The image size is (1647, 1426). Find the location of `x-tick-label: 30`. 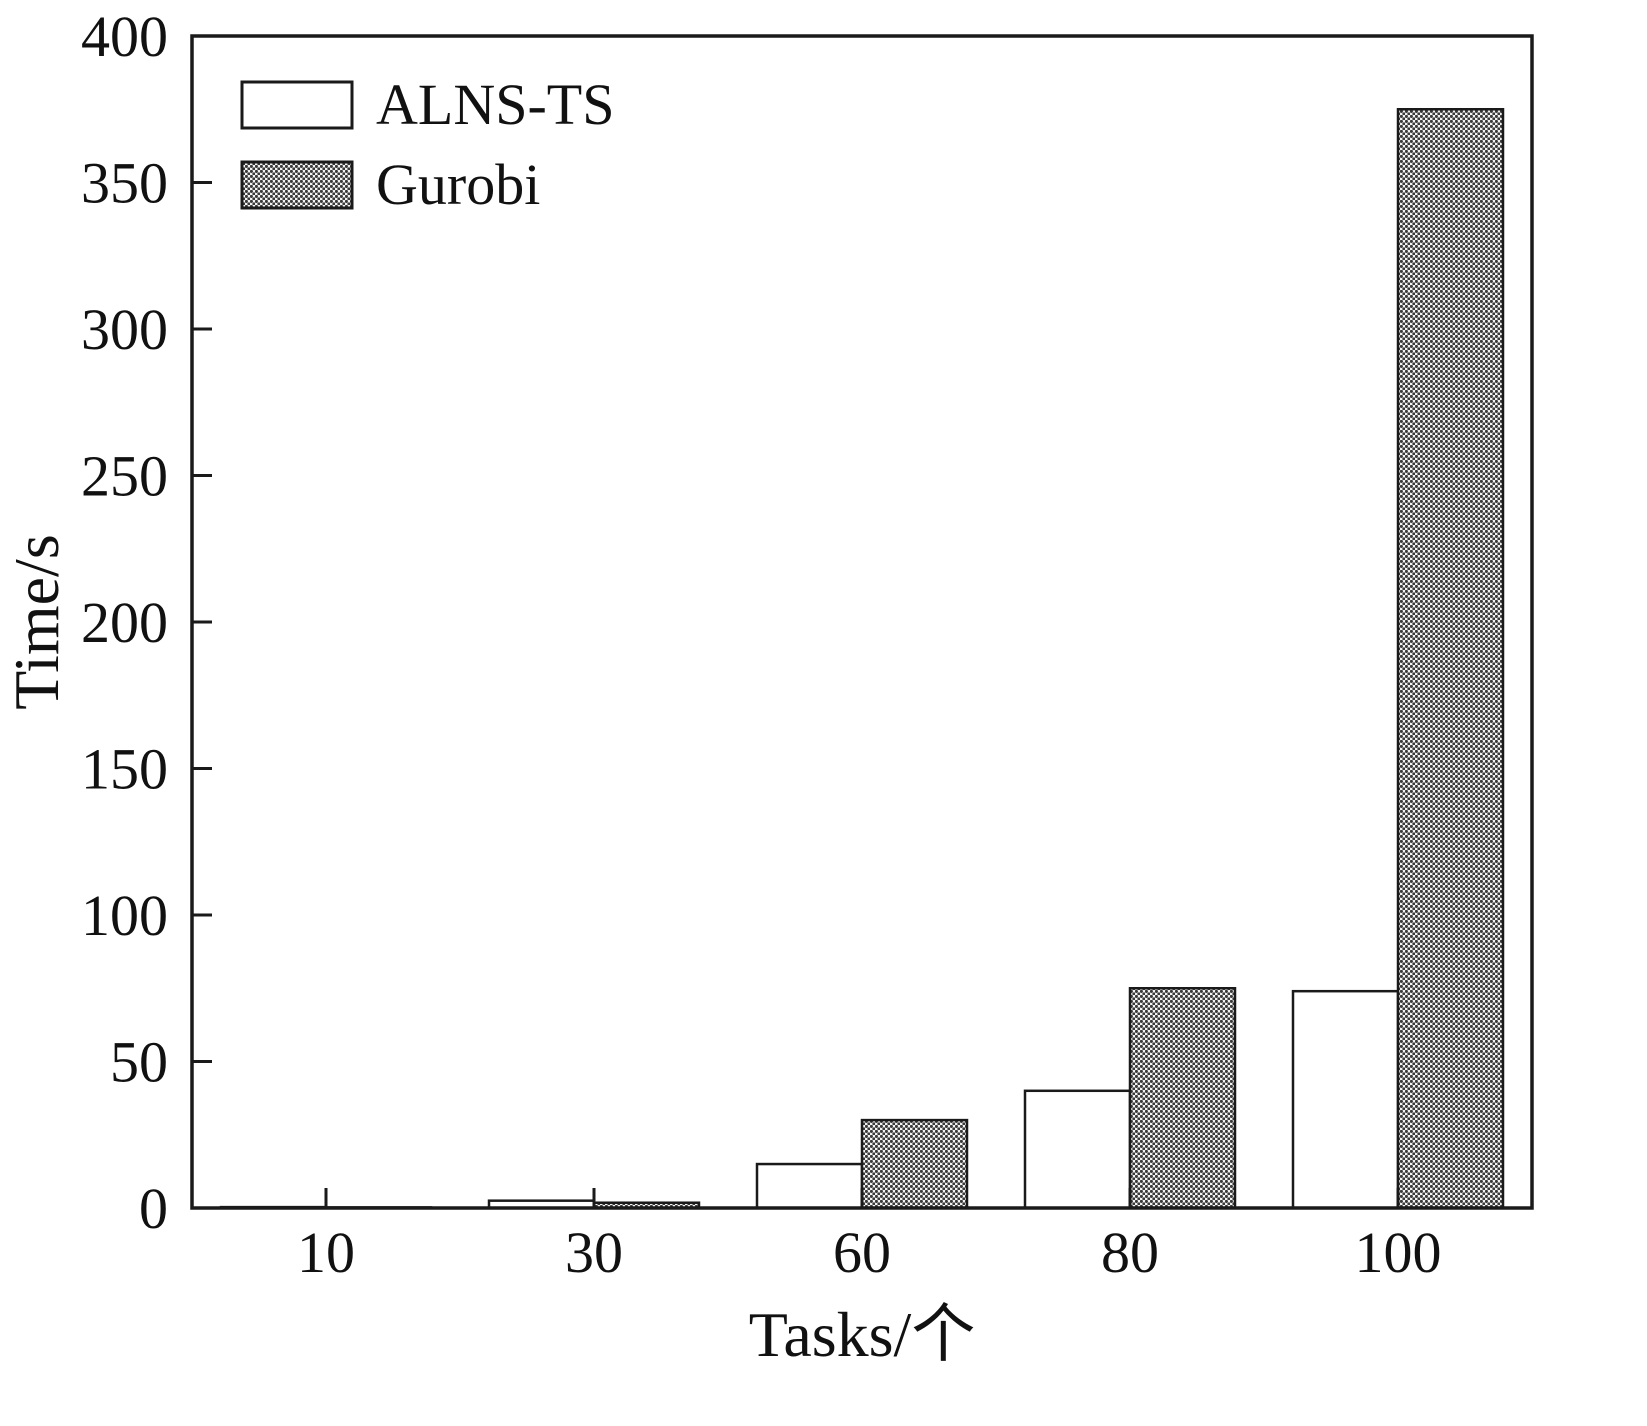

x-tick-label: 30 is located at coordinates (594, 1252).